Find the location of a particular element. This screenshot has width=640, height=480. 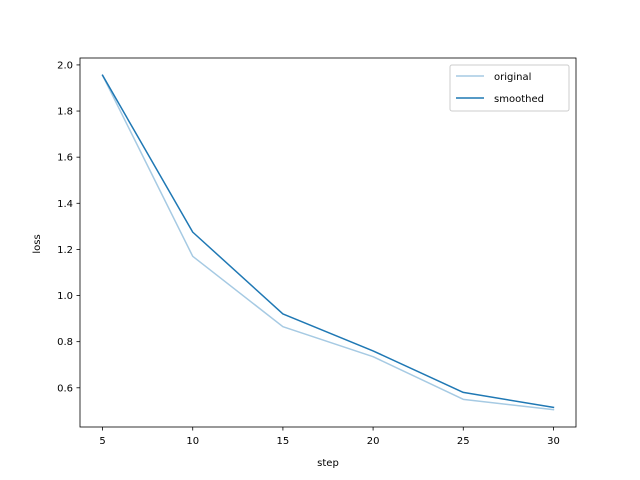

y-tick-label: 1.0 is located at coordinates (65, 296).